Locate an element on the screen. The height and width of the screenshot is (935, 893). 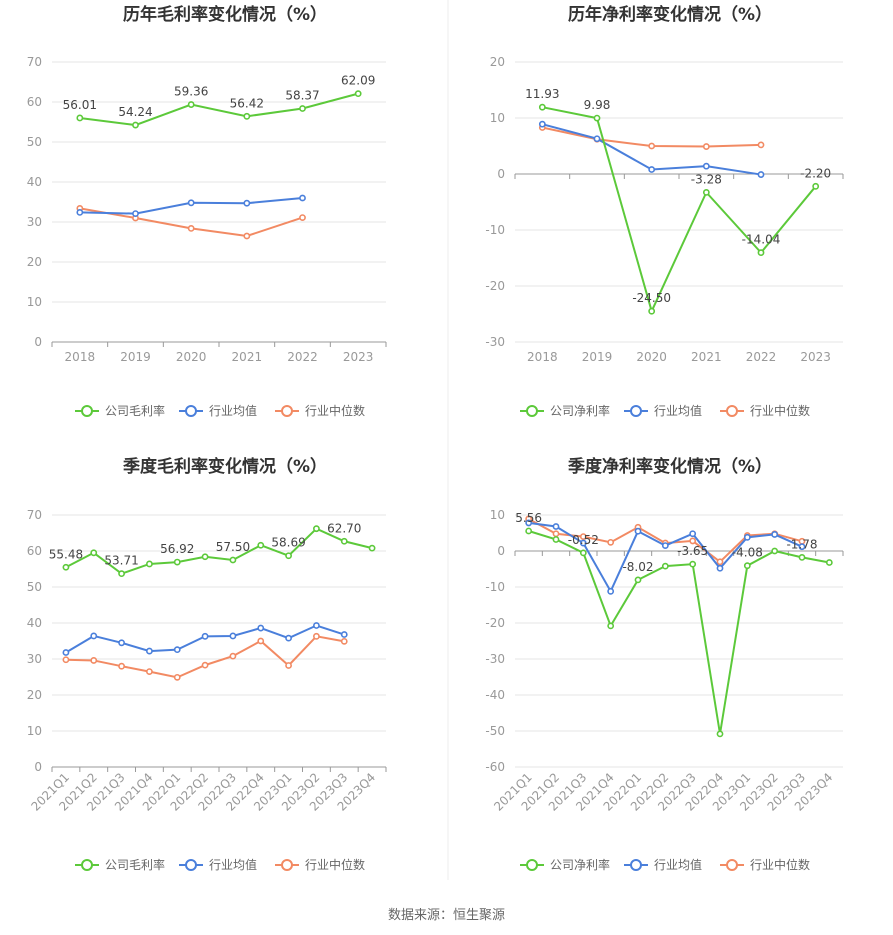
x-tick-label: 2020 is located at coordinates (191, 357).